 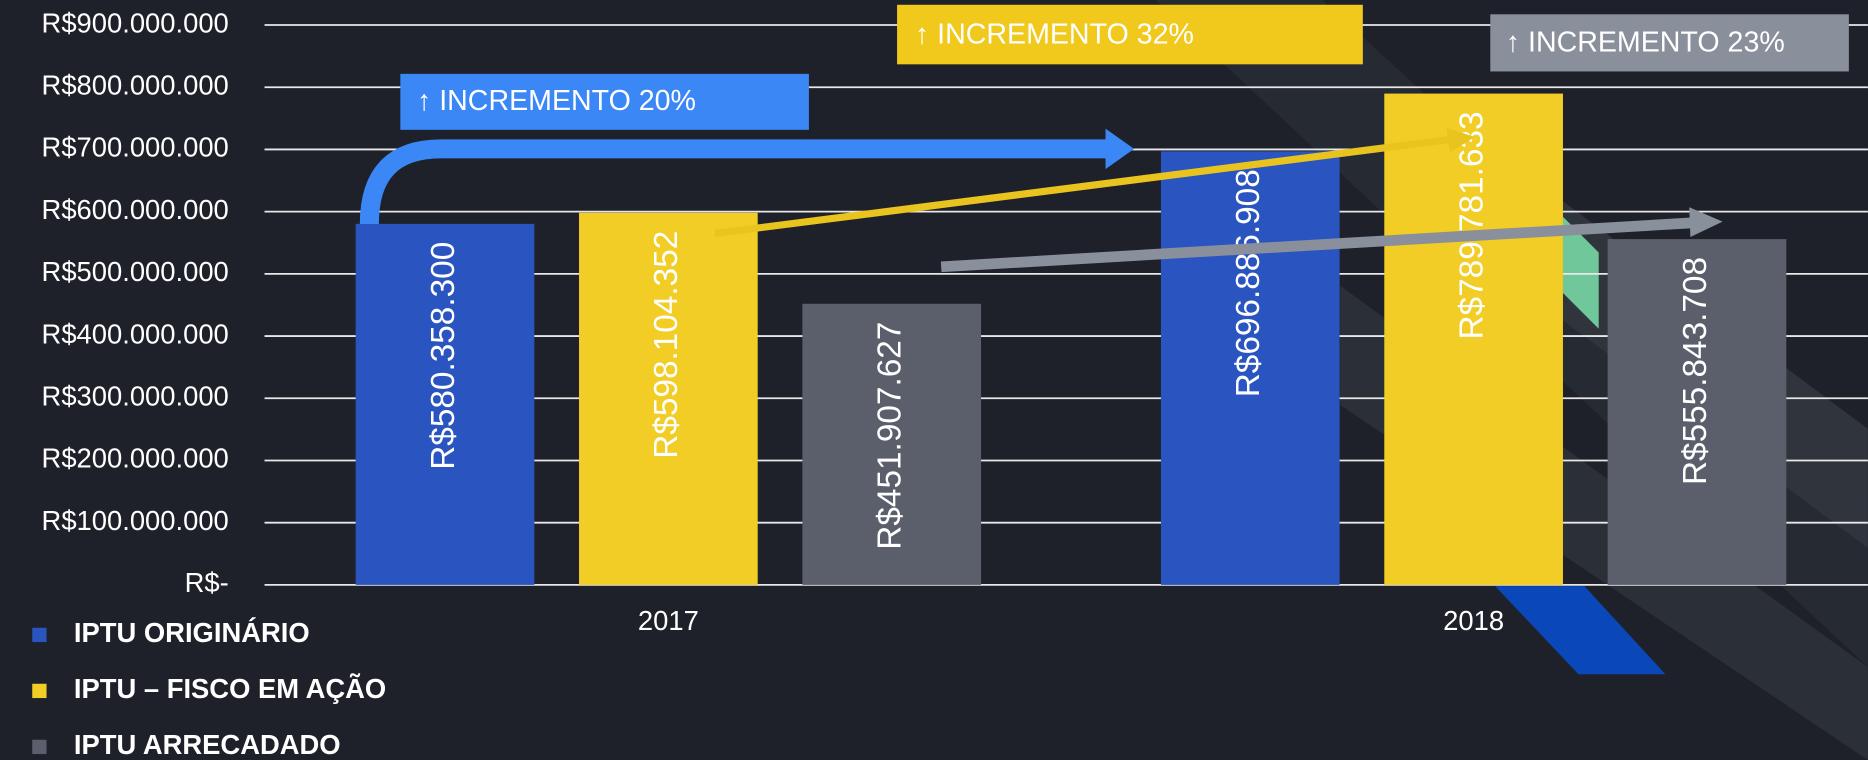 What do you see at coordinates (668, 620) in the screenshot?
I see `x-tick-label: 2017` at bounding box center [668, 620].